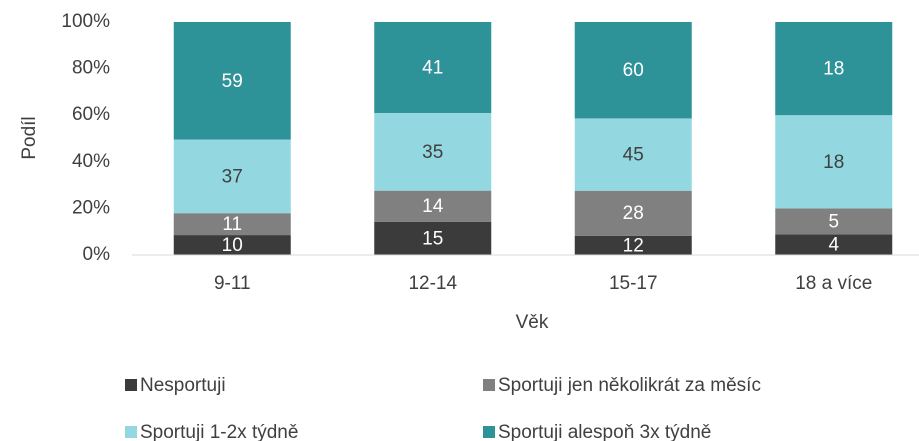  What do you see at coordinates (85, 21) in the screenshot?
I see `y-tick-label: 100%` at bounding box center [85, 21].